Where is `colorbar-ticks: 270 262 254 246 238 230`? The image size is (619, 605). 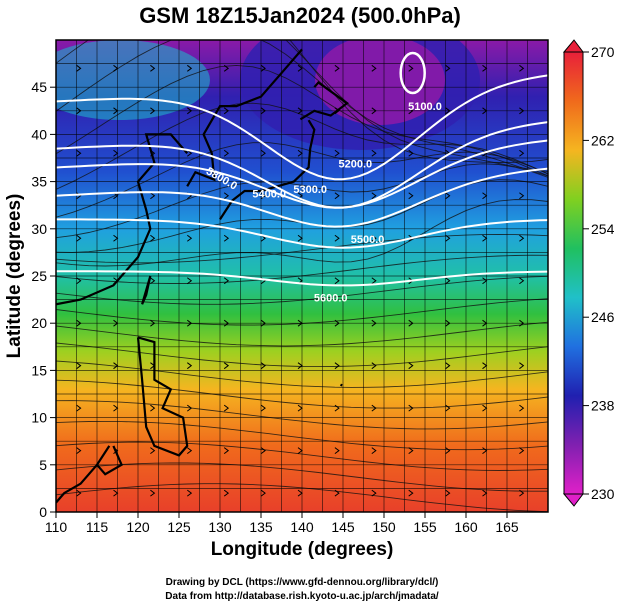 colorbar-ticks: 270 262 254 246 238 230 is located at coordinates (599, 273).